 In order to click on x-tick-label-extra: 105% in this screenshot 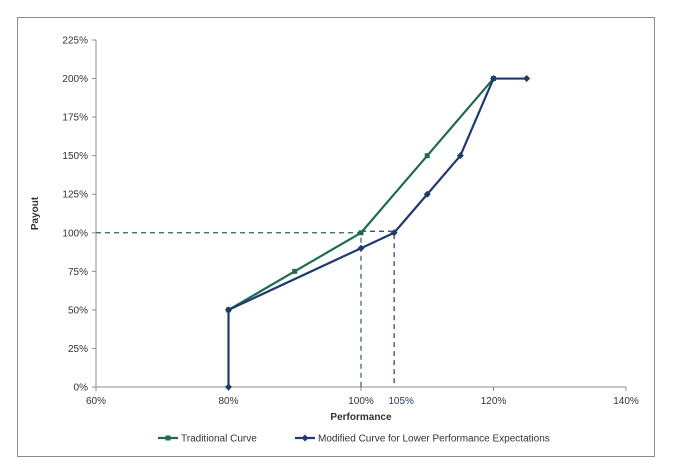, I will do `click(401, 401)`.